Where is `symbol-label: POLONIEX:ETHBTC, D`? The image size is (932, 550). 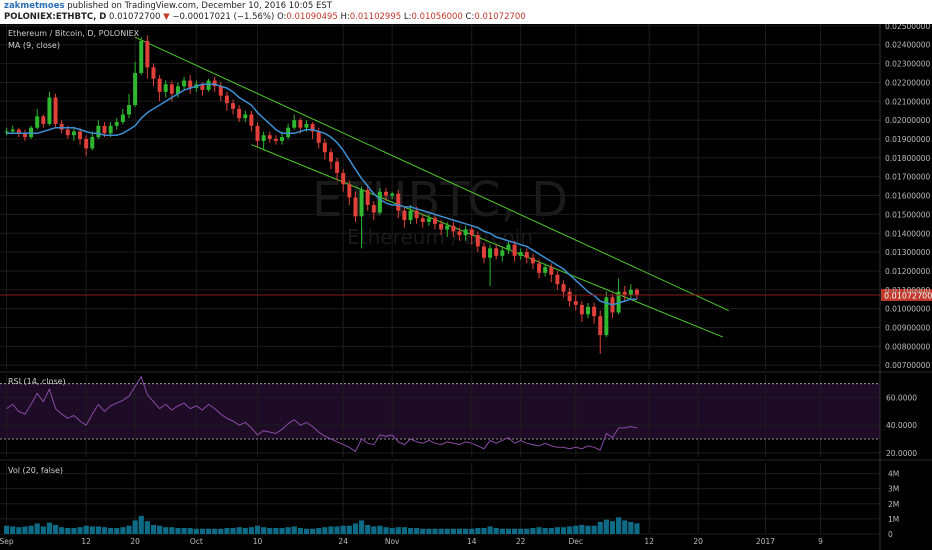
symbol-label: POLONIEX:ETHBTC, D is located at coordinates (55, 17).